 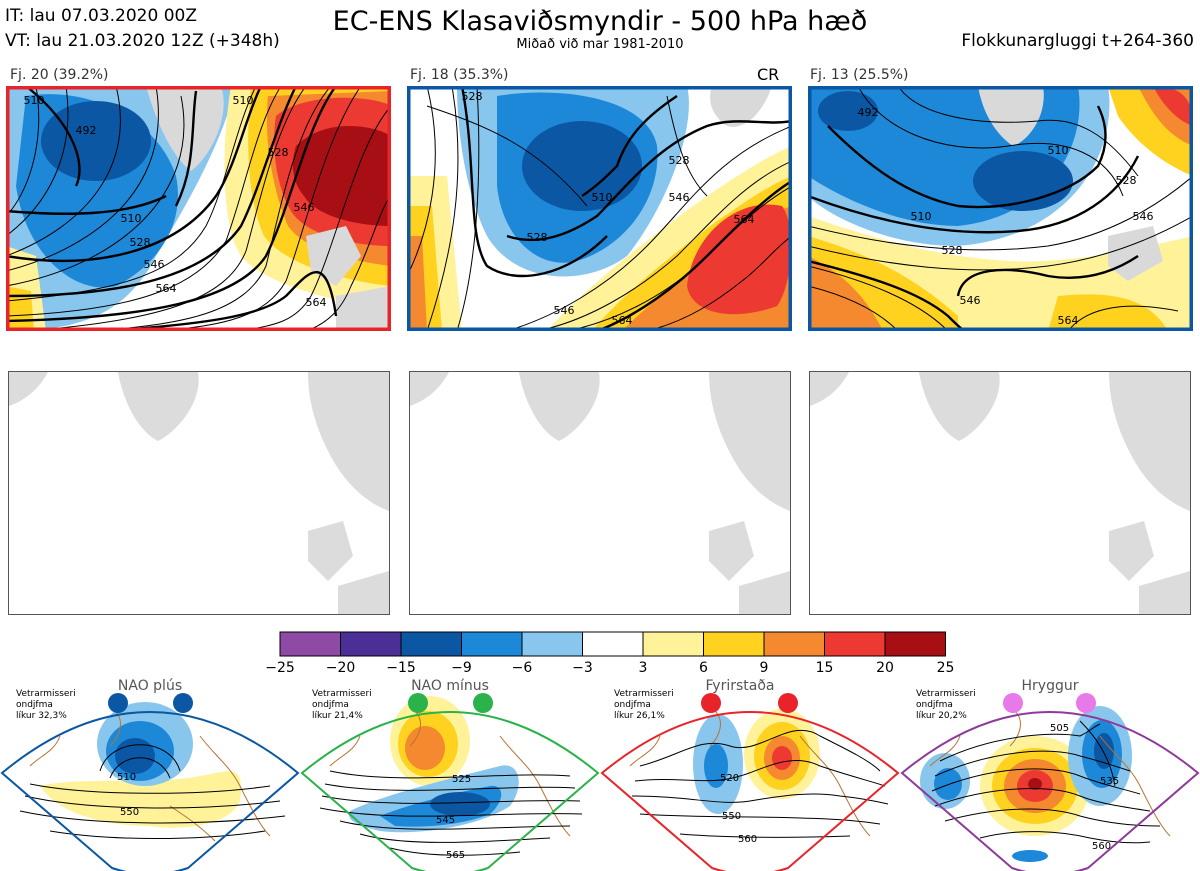 I want to click on regime-contour-label: 520, so click(x=729, y=778).